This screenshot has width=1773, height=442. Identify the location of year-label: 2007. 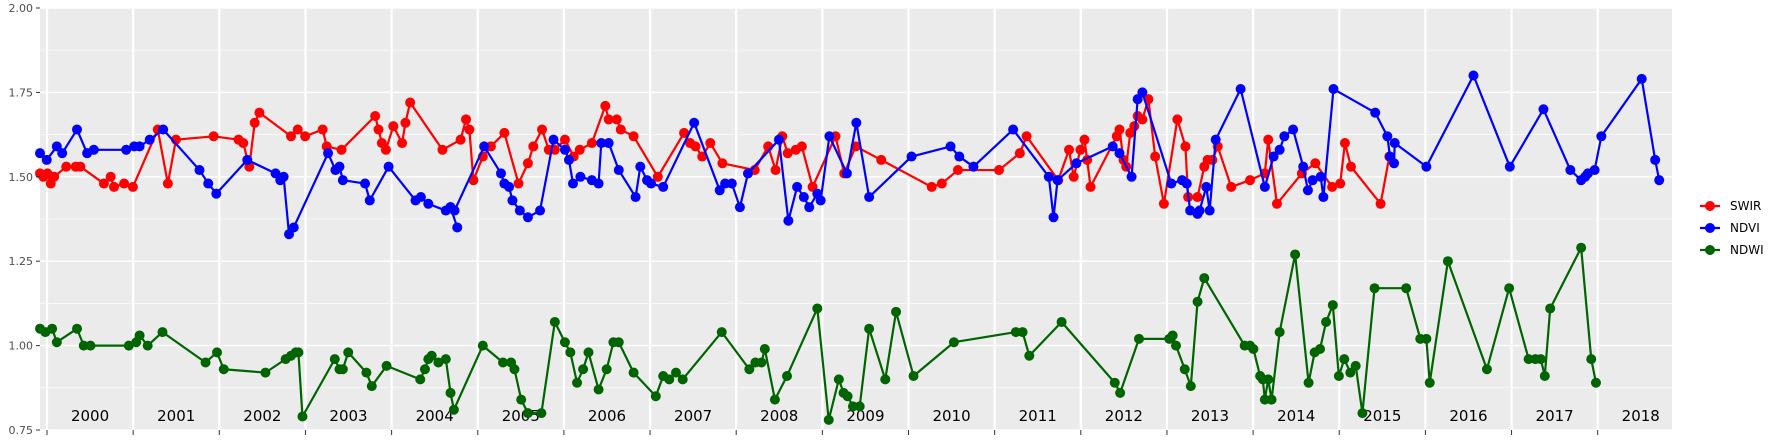
(693, 416).